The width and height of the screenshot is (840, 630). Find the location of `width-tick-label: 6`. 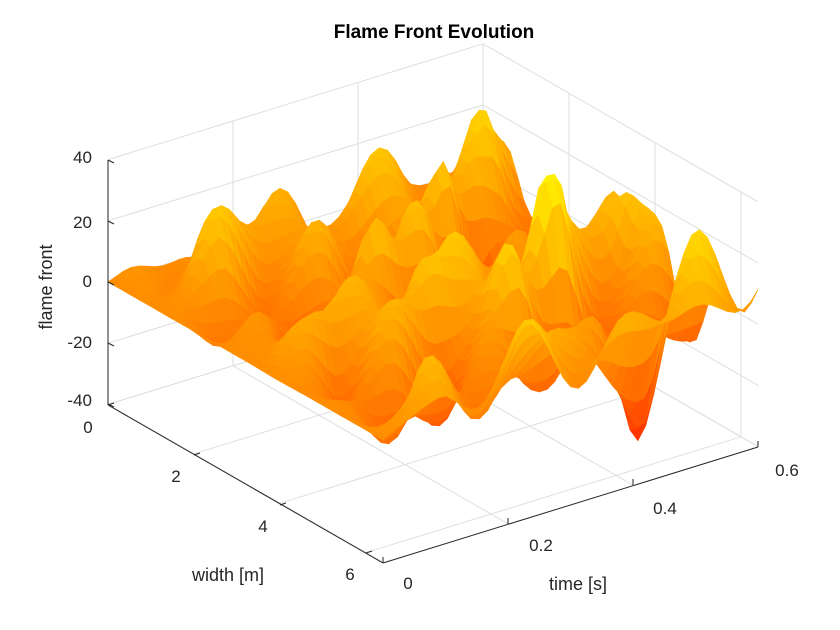

width-tick-label: 6 is located at coordinates (349, 574).